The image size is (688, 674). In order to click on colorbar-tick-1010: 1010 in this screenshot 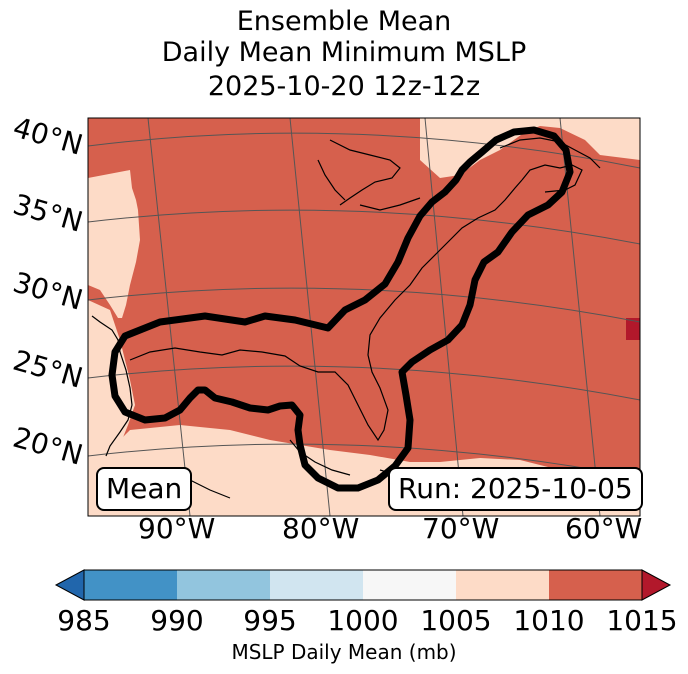, I will do `click(549, 620)`.